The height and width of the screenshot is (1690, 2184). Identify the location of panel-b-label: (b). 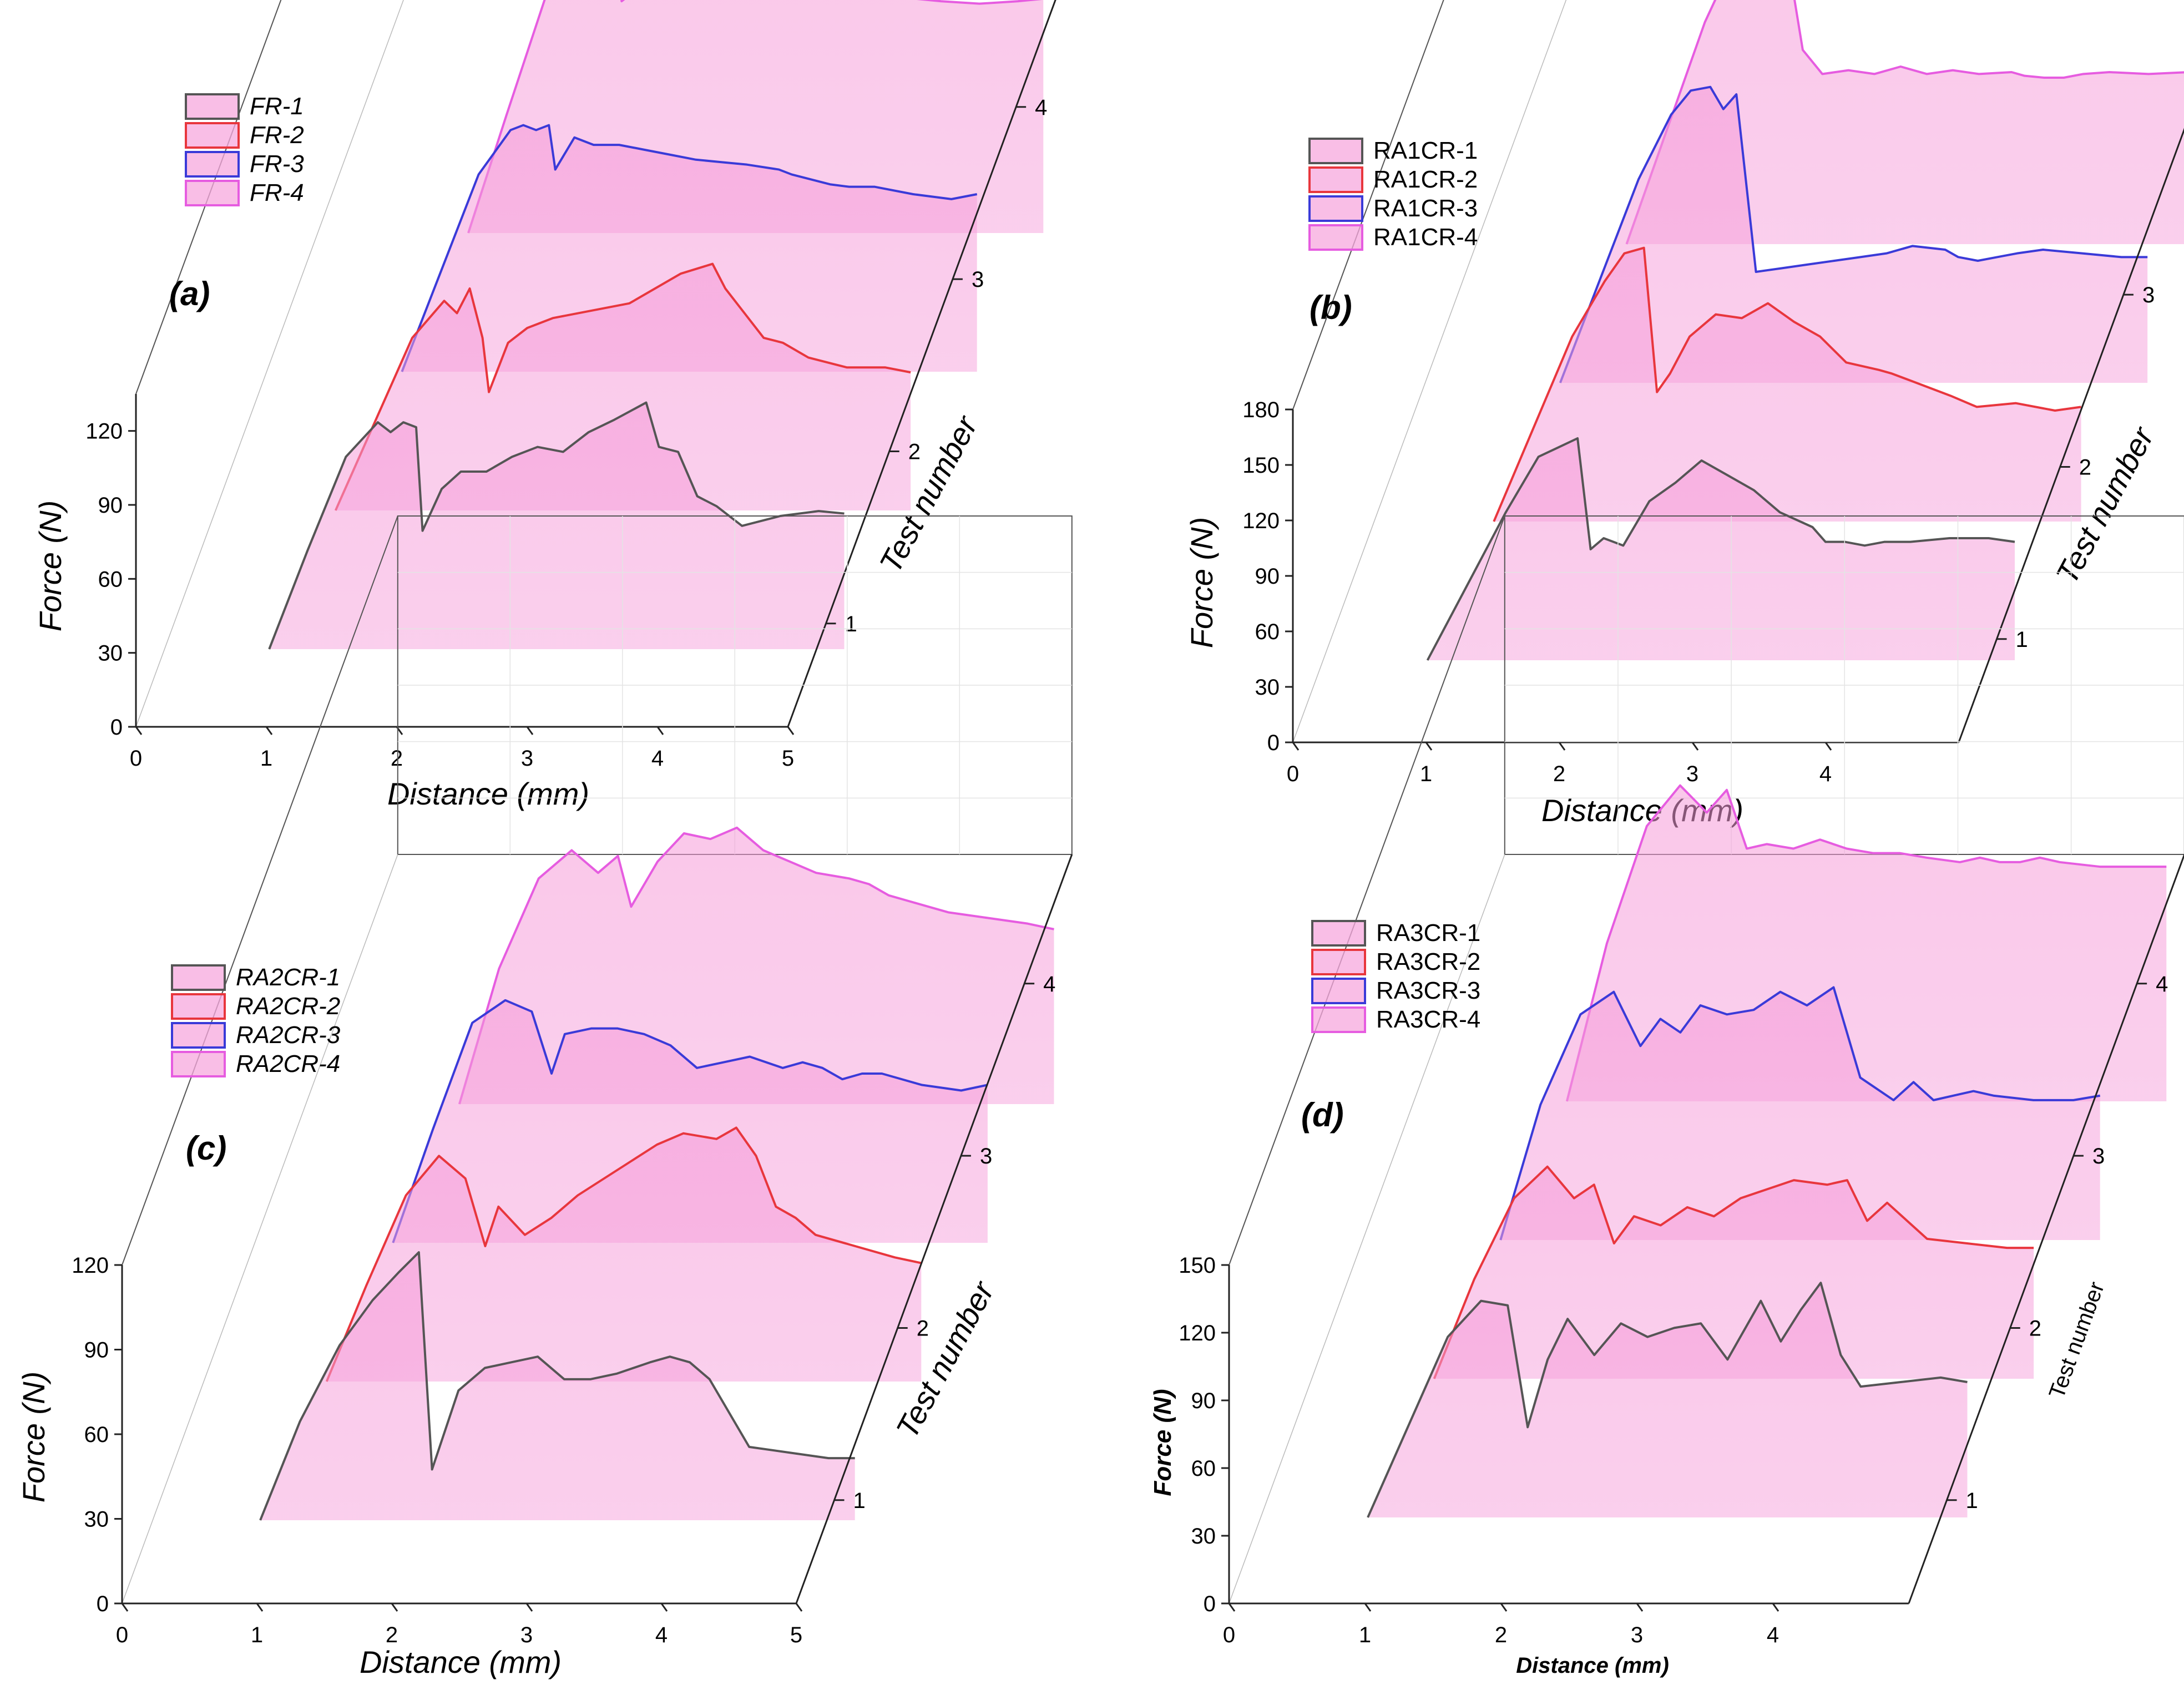
(1331, 307).